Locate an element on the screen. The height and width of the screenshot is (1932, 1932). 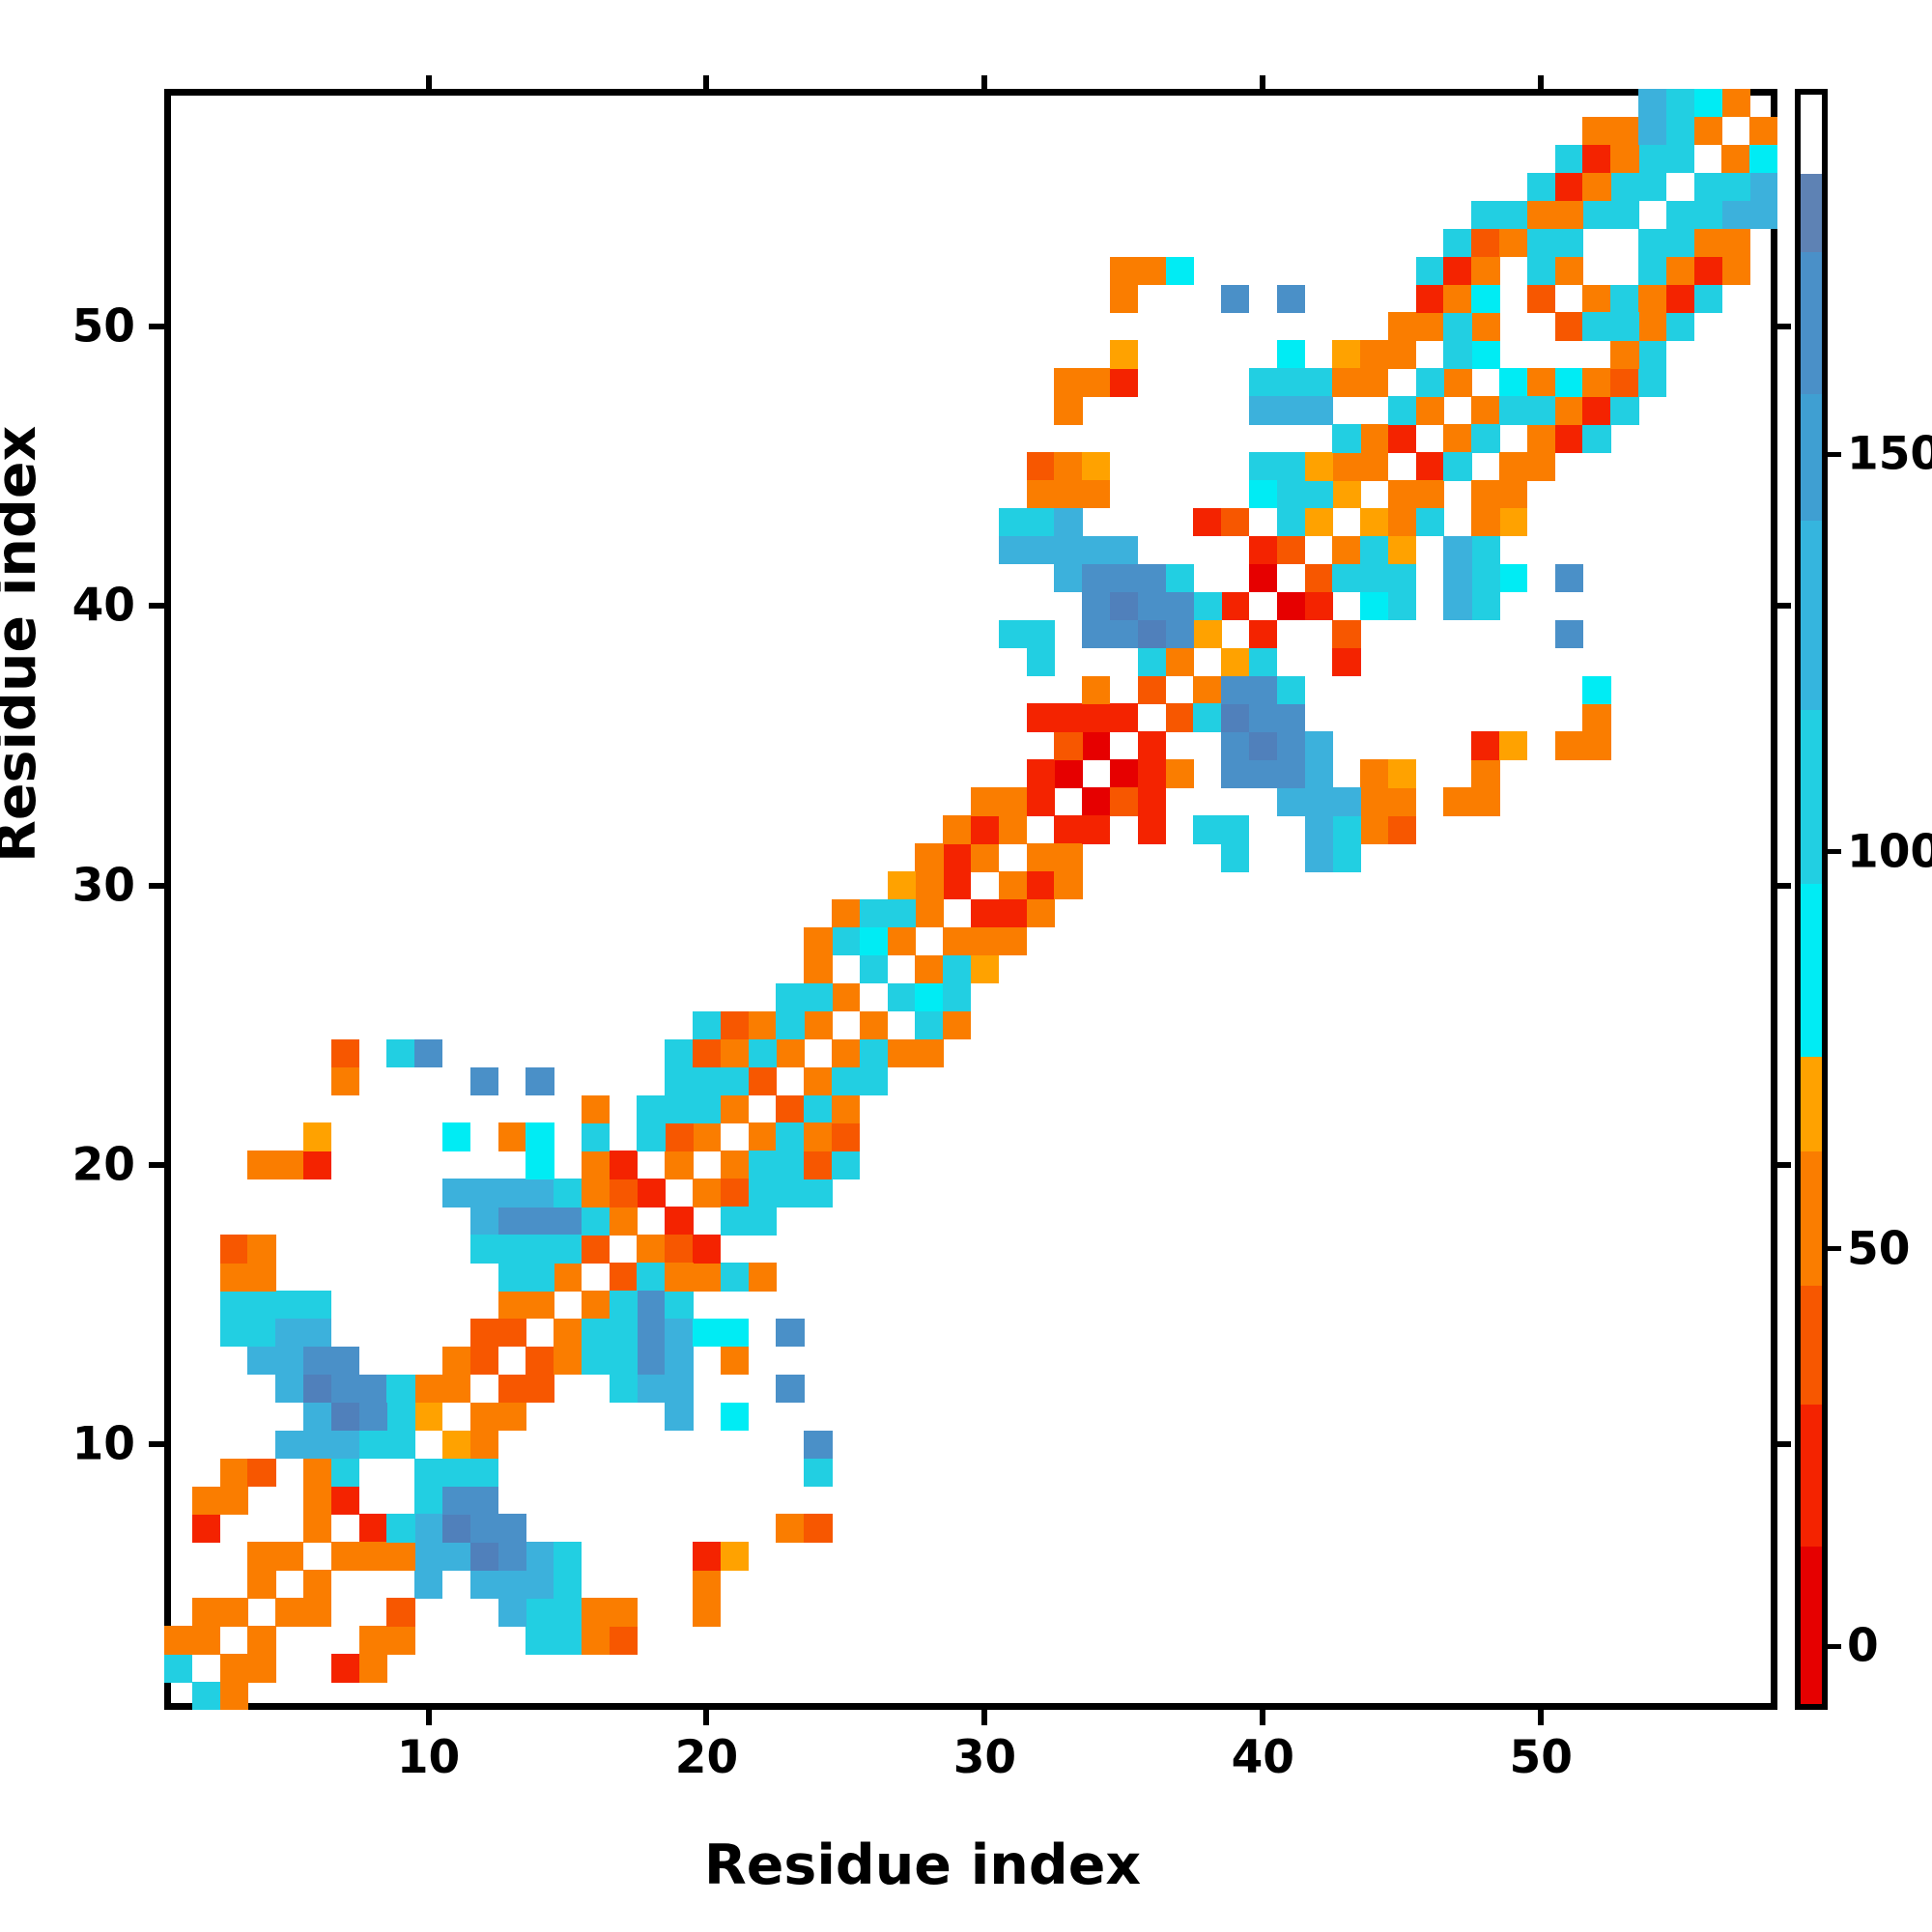
colorbar-segment is located at coordinates (1811, 615).